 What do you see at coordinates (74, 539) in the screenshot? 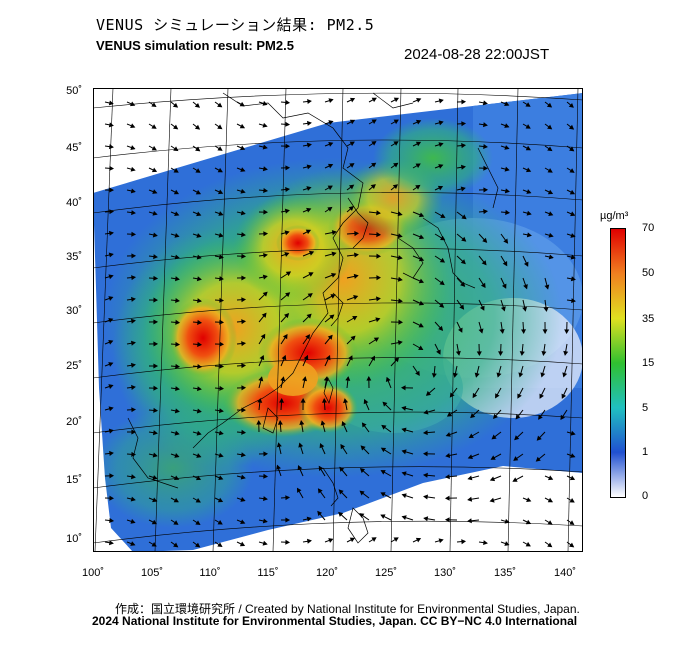
I see `lat-label: 10˚` at bounding box center [74, 539].